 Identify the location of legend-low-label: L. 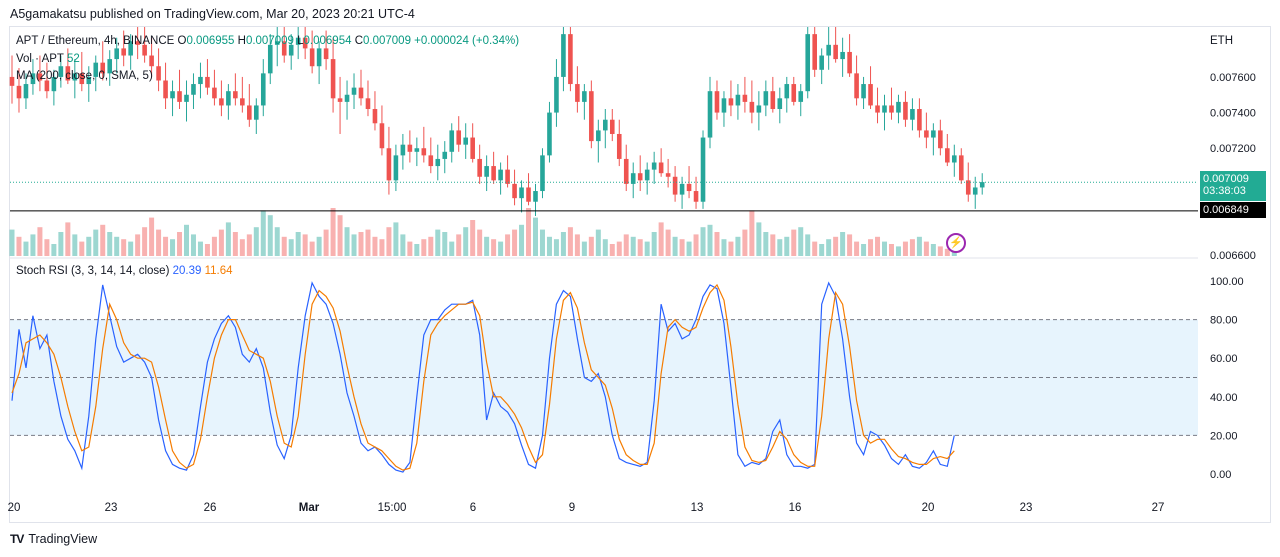
(300, 41).